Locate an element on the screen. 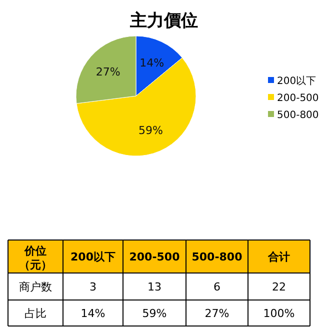 The image size is (328, 329). text: 100% is located at coordinates (279, 313).